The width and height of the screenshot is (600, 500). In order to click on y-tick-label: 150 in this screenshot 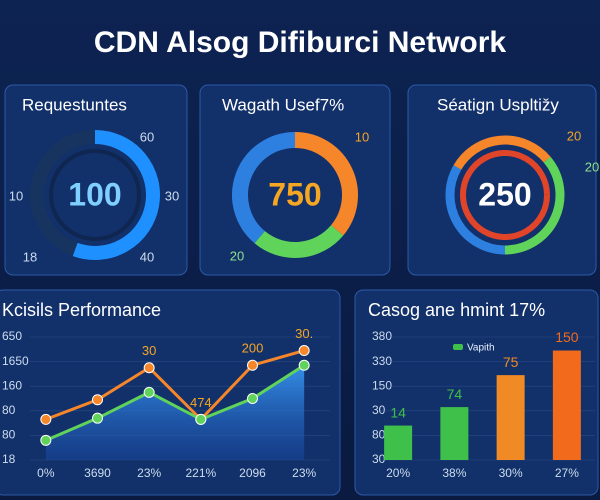, I will do `click(382, 385)`.